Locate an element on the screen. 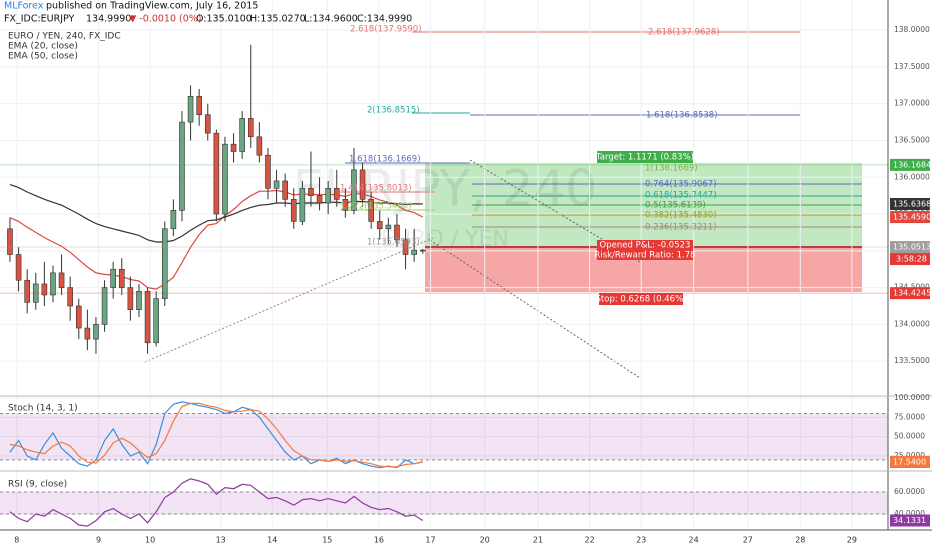 The width and height of the screenshot is (932, 550). y-tick-label: 136.5000 is located at coordinates (912, 139).